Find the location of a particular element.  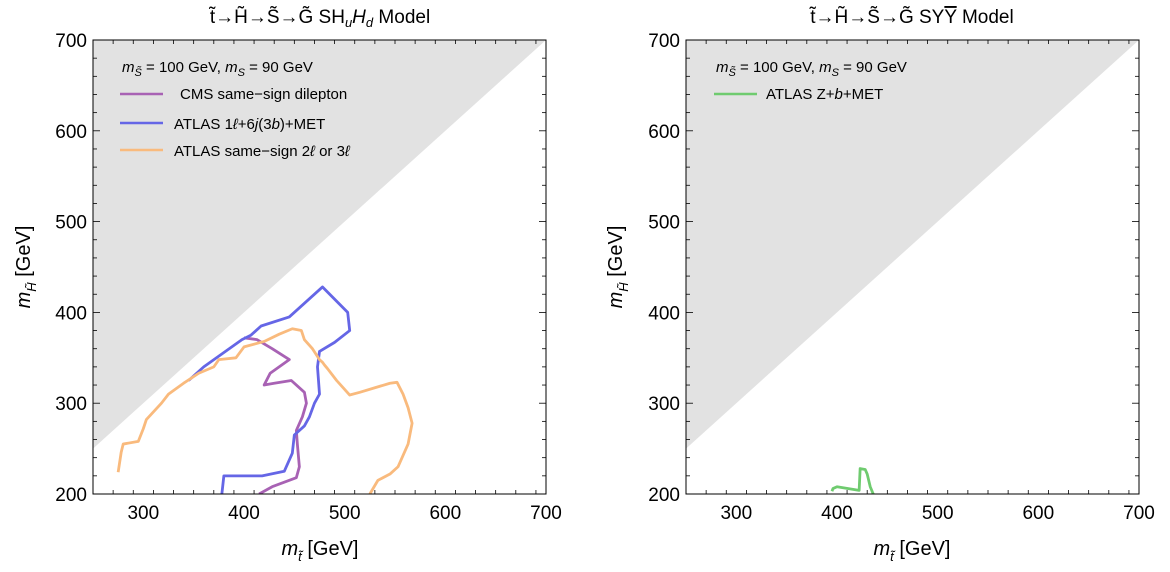

legend: ATLAS Z+b+MET is located at coordinates (798, 94).